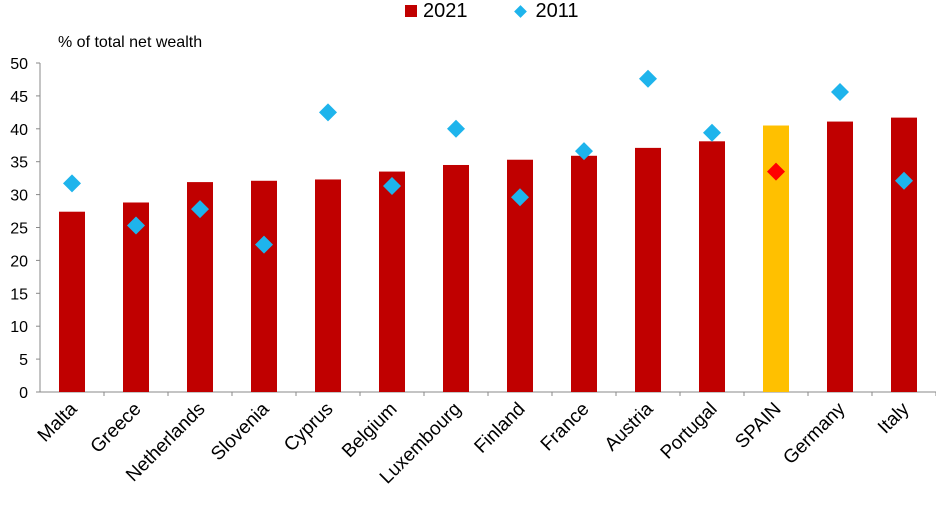 The height and width of the screenshot is (508, 936). Describe the element at coordinates (411, 11) in the screenshot. I see `legend-swatch-bar` at that location.